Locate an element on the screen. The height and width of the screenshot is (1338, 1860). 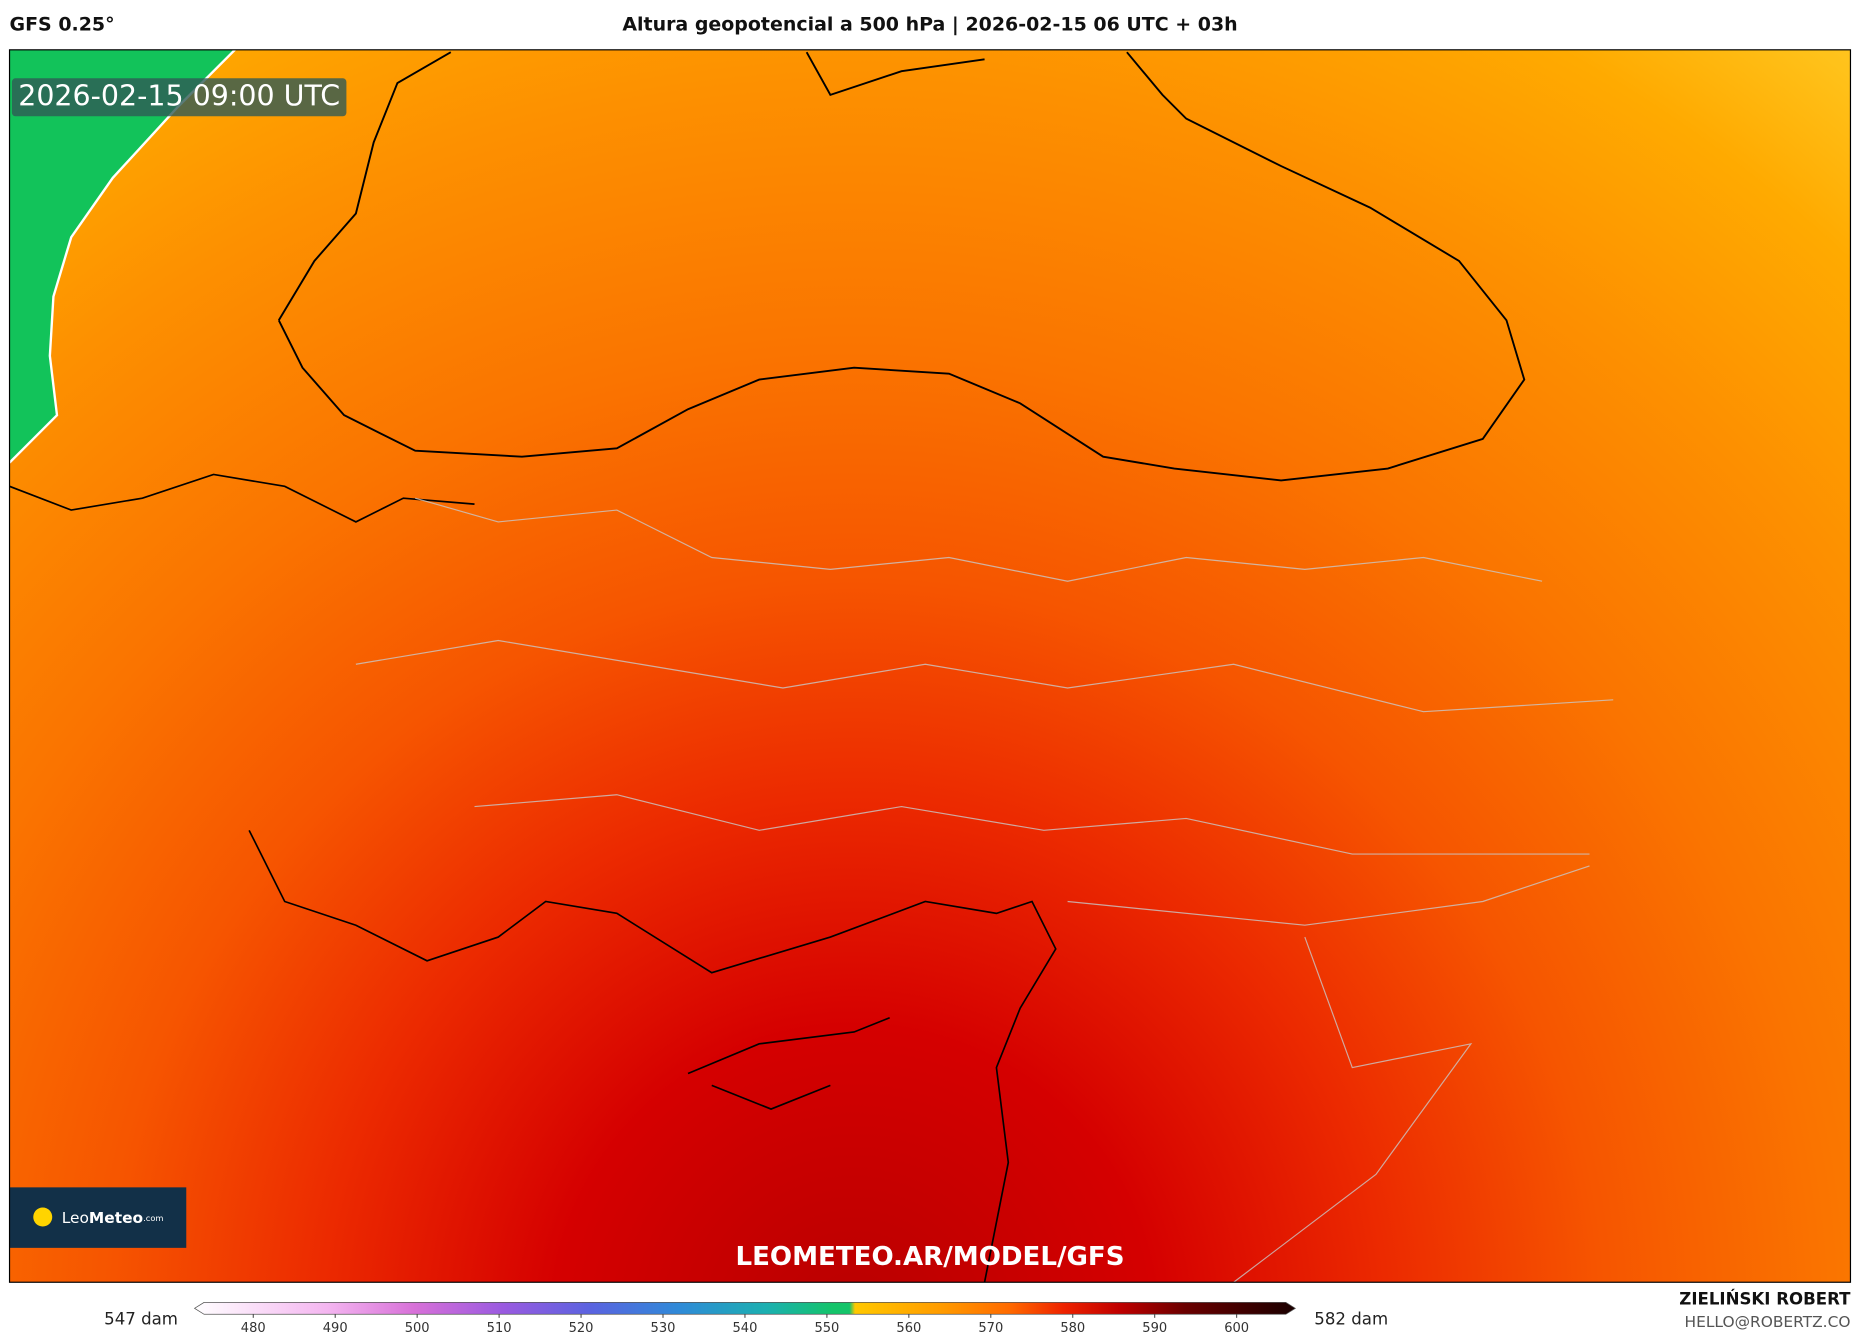
logo-bold: Meteo is located at coordinates (116, 1218).